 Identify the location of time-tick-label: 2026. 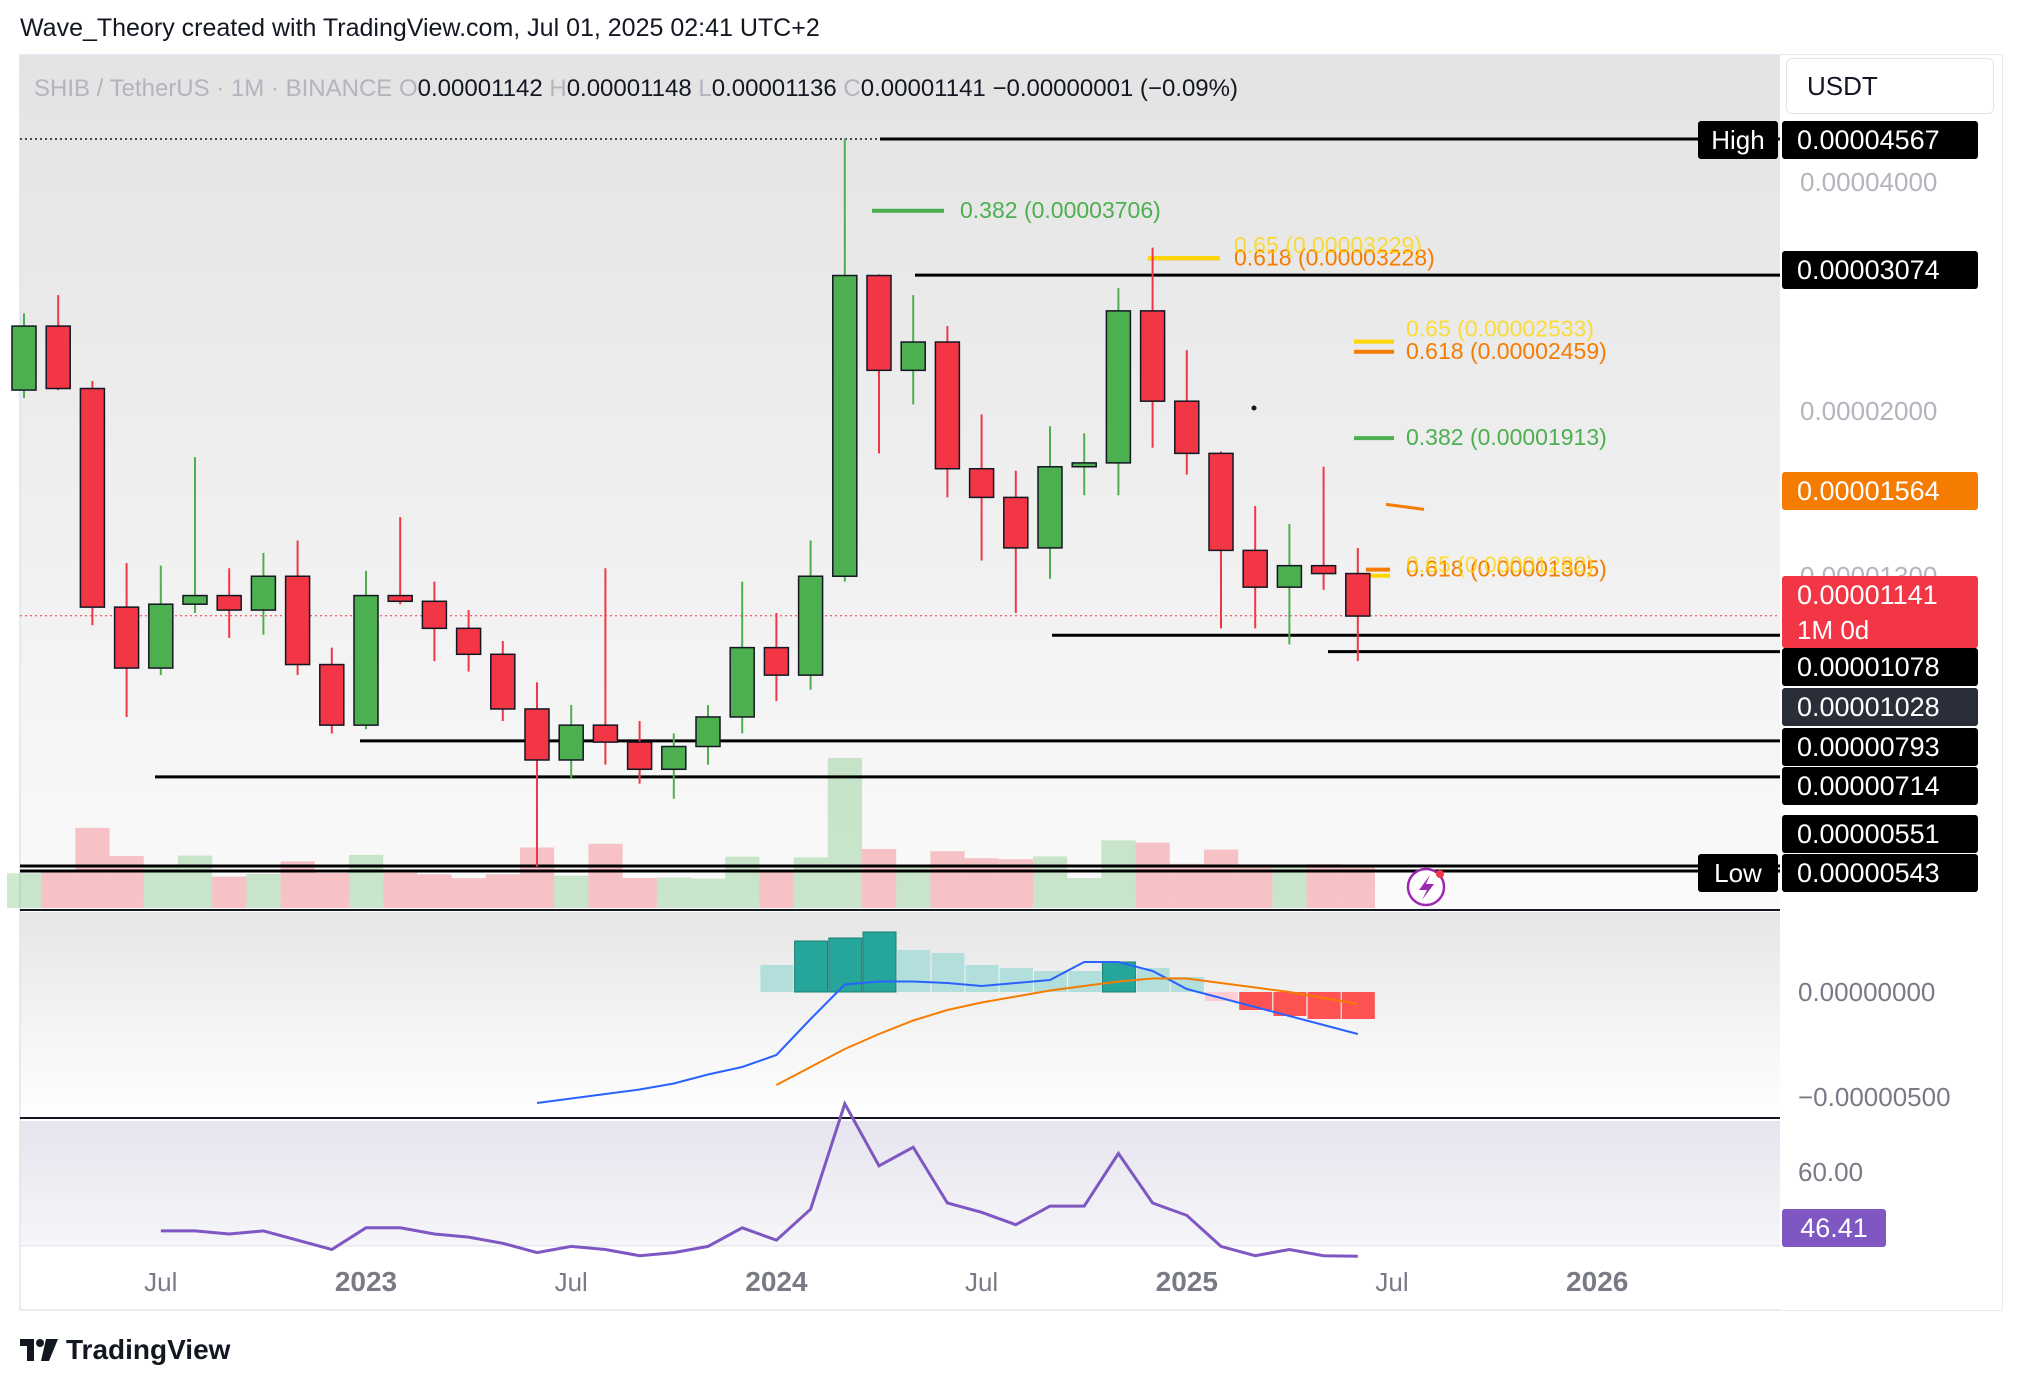
(1597, 1281).